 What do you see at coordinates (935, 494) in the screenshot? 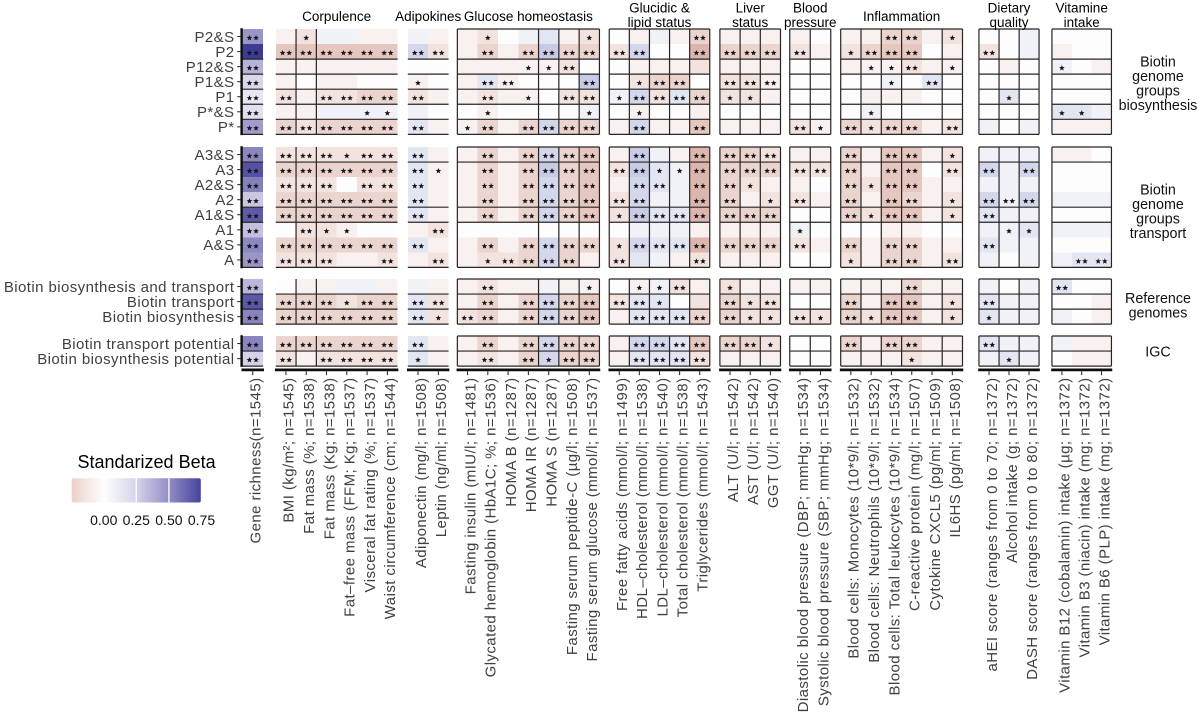
I see `svg-text: Cytokine CXCL5 (pg/ml; n=1509)` at bounding box center [935, 494].